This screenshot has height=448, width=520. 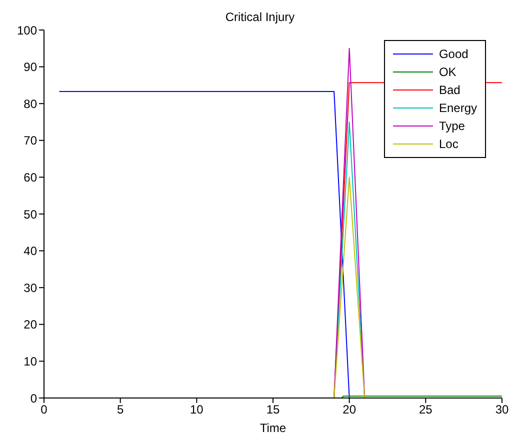 I want to click on y-tick-label: 90, so click(x=31, y=67).